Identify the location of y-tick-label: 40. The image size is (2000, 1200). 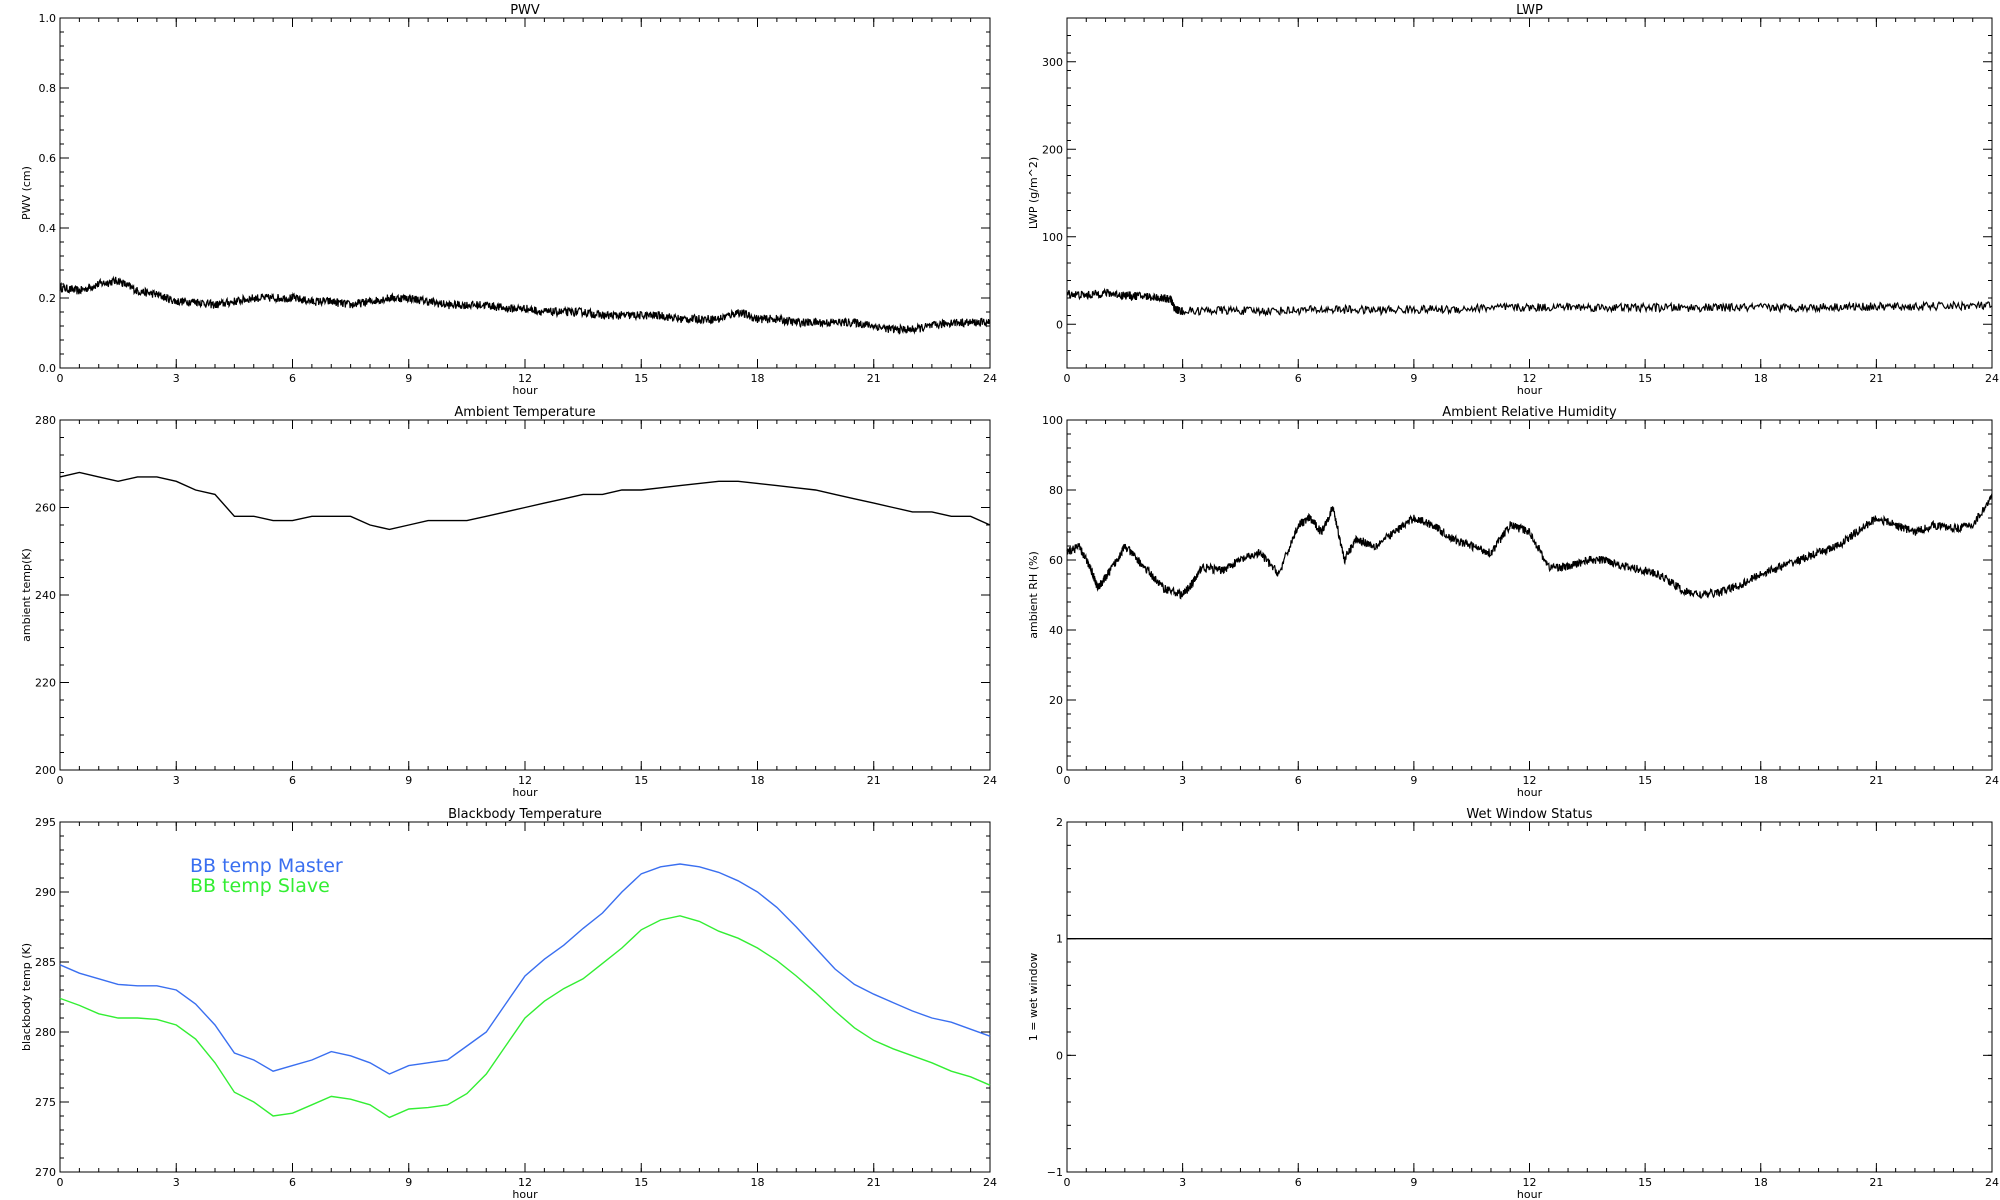
(1056, 630).